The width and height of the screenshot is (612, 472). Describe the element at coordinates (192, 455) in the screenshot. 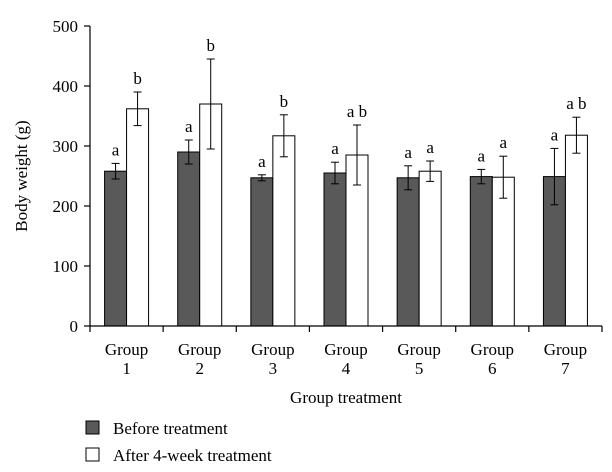

I see `legend-label: After 4-week treatment` at that location.